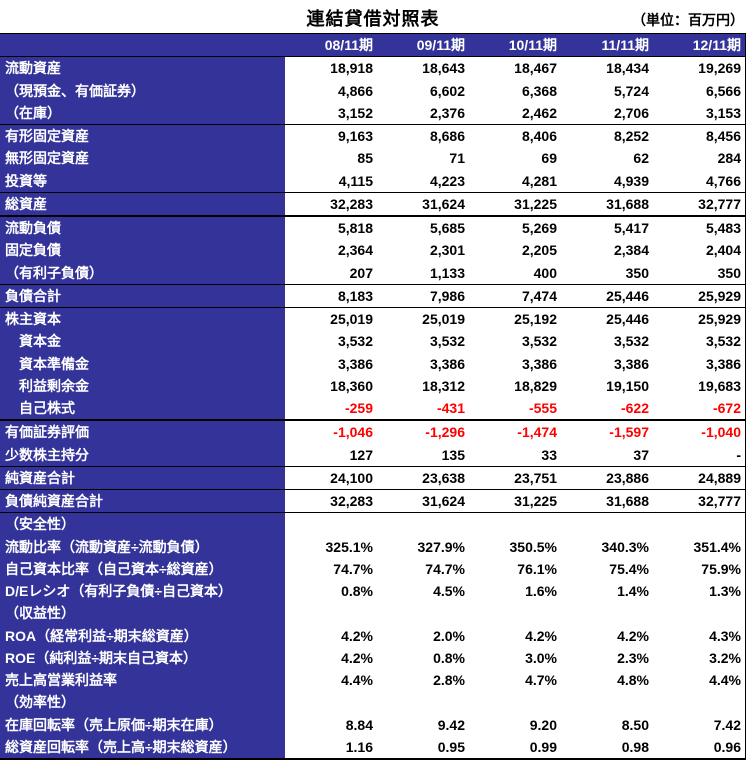 This screenshot has height=760, width=746. I want to click on table-row: 資本金 3,532 3,532 3,532 3,532 3,532, so click(372, 341).